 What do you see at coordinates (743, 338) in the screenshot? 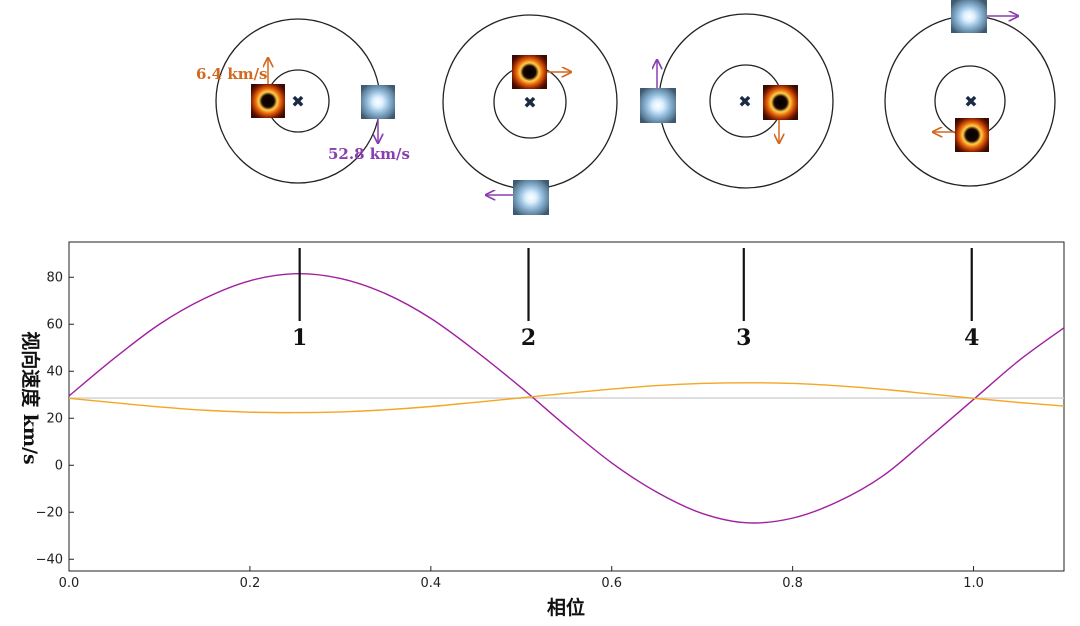
I see `phase-marker-label: 3` at bounding box center [743, 338].